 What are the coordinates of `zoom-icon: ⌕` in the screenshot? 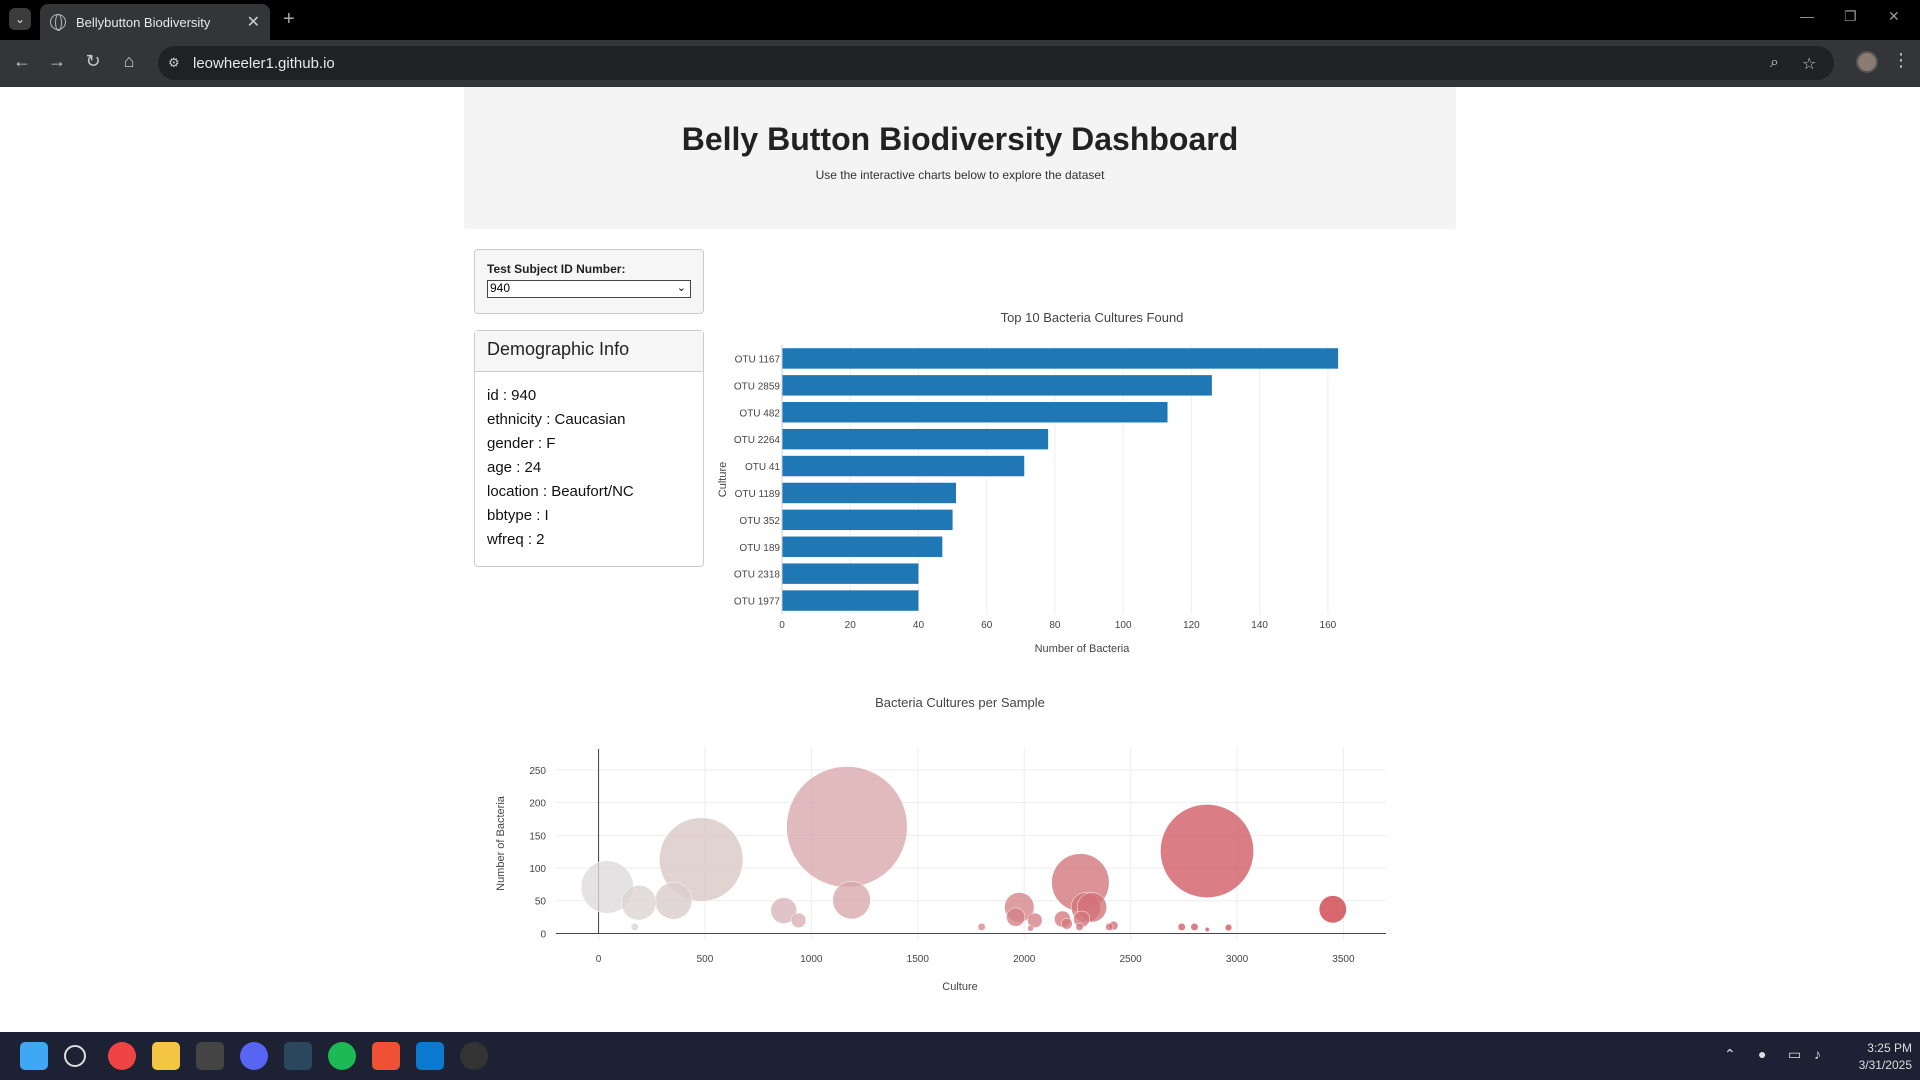 It's located at (1774, 62).